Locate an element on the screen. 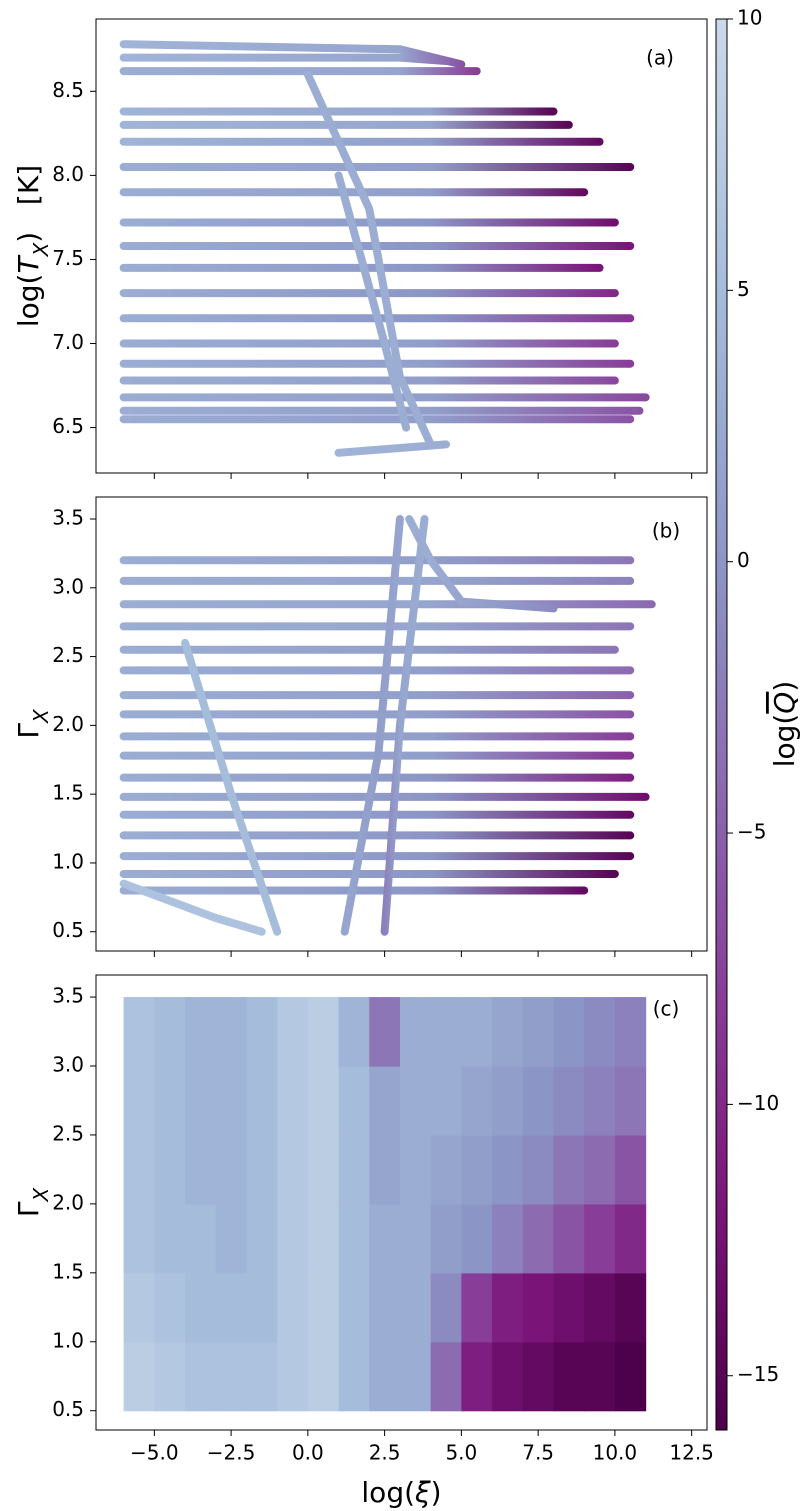 The width and height of the screenshot is (811, 1511). x-tick-label: 2.5 is located at coordinates (385, 1453).